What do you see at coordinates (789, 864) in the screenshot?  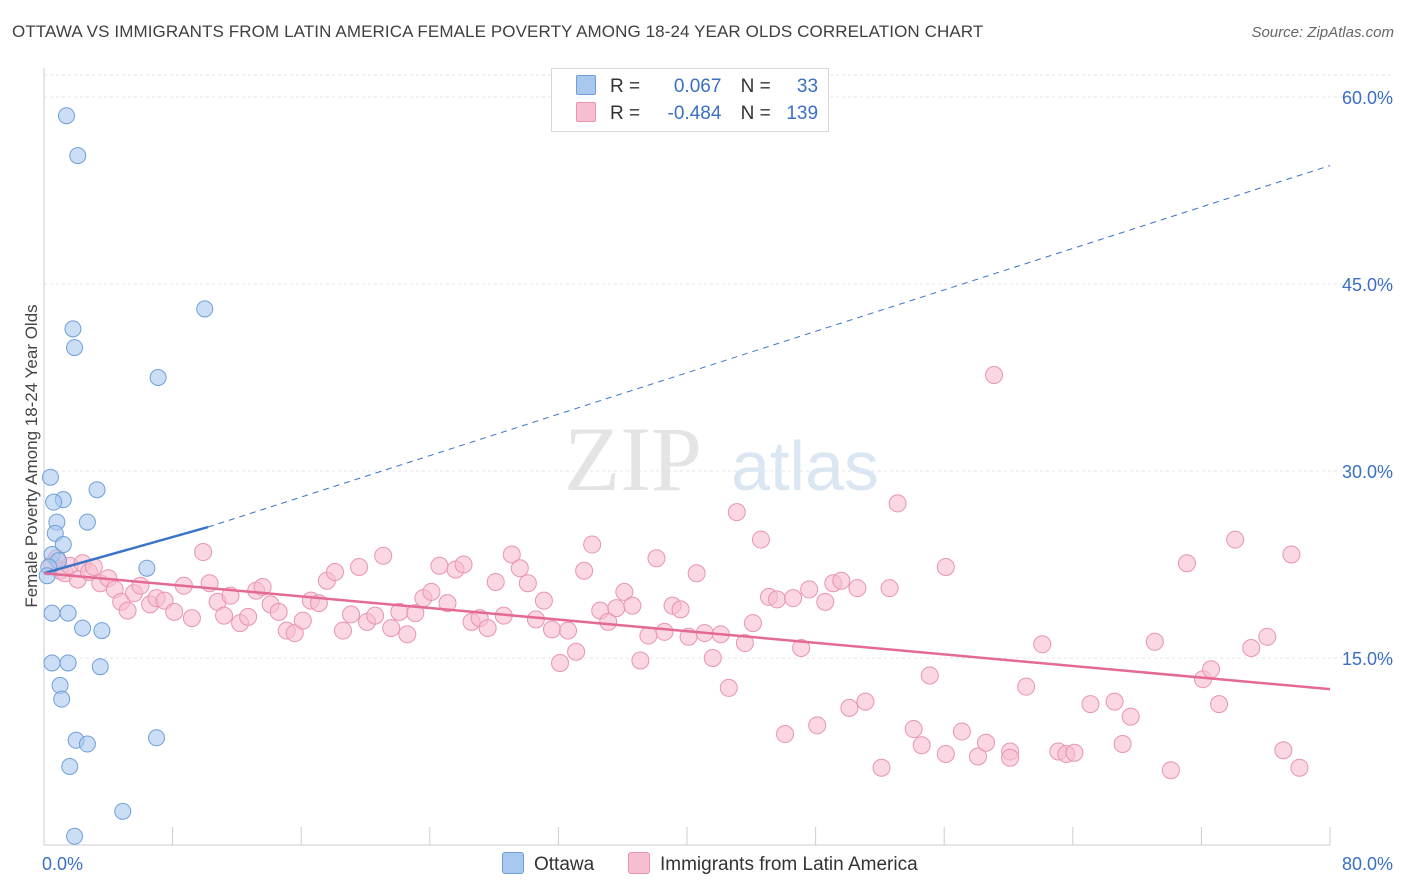 I see `latin-legend-label: Immigrants from Latin America` at bounding box center [789, 864].